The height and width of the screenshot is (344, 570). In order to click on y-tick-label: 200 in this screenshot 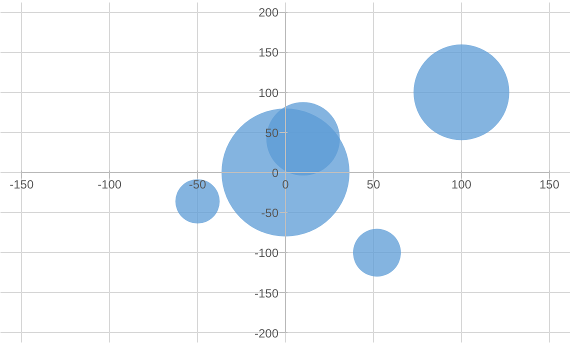, I will do `click(268, 13)`.